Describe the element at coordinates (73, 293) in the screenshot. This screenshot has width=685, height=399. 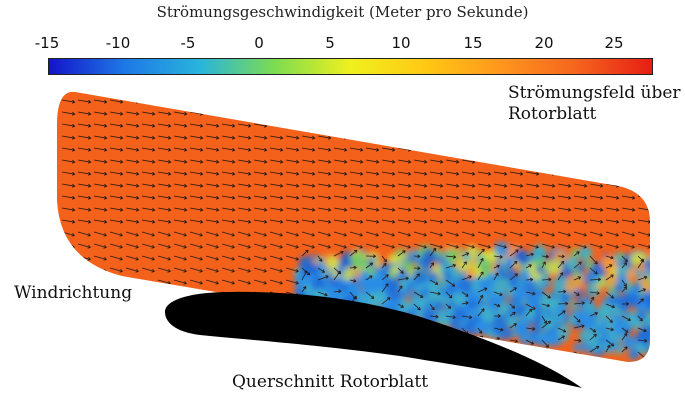
I see `wind-direction-label: Windrichtung` at that location.